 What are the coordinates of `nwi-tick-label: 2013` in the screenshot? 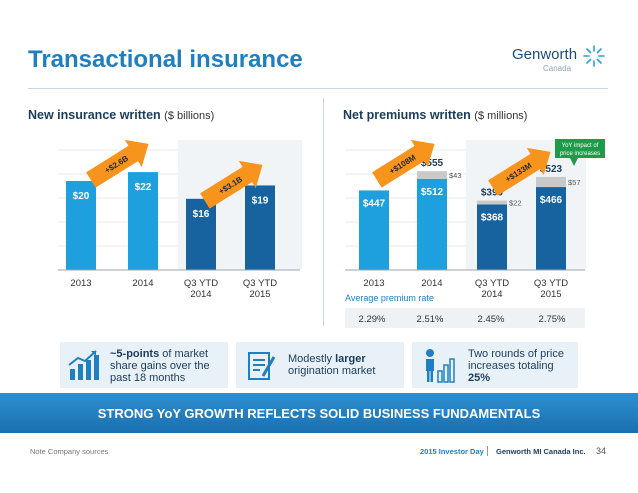 It's located at (80, 283).